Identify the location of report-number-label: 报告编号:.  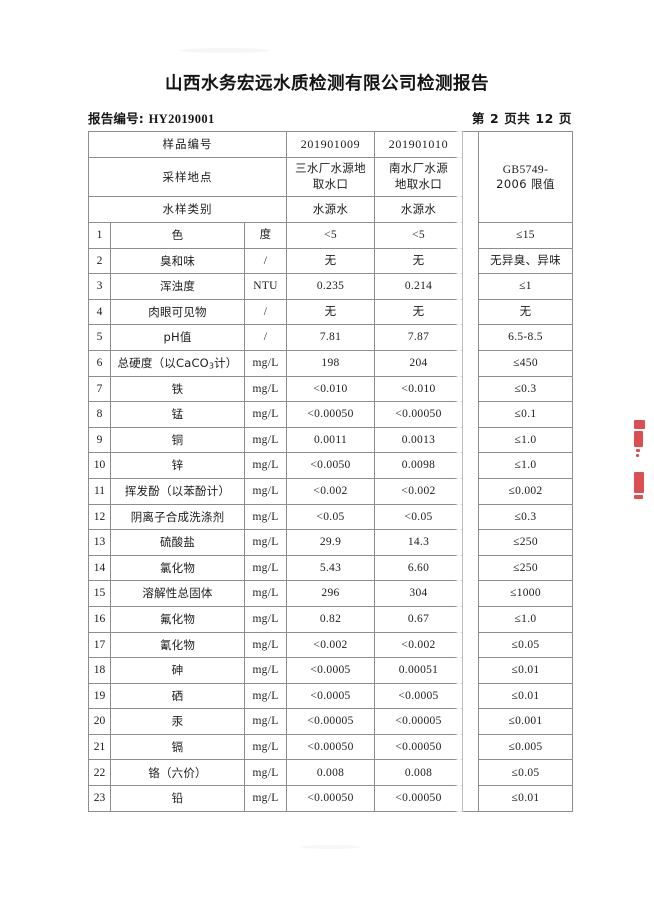
(116, 118).